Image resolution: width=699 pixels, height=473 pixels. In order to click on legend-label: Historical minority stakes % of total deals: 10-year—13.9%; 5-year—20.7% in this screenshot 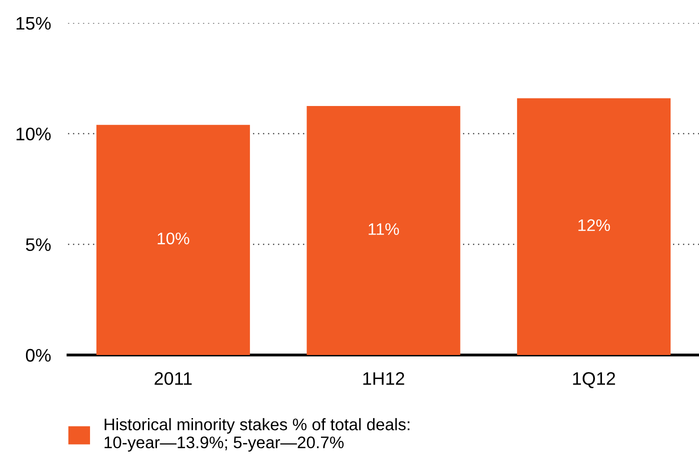, I will do `click(257, 435)`.